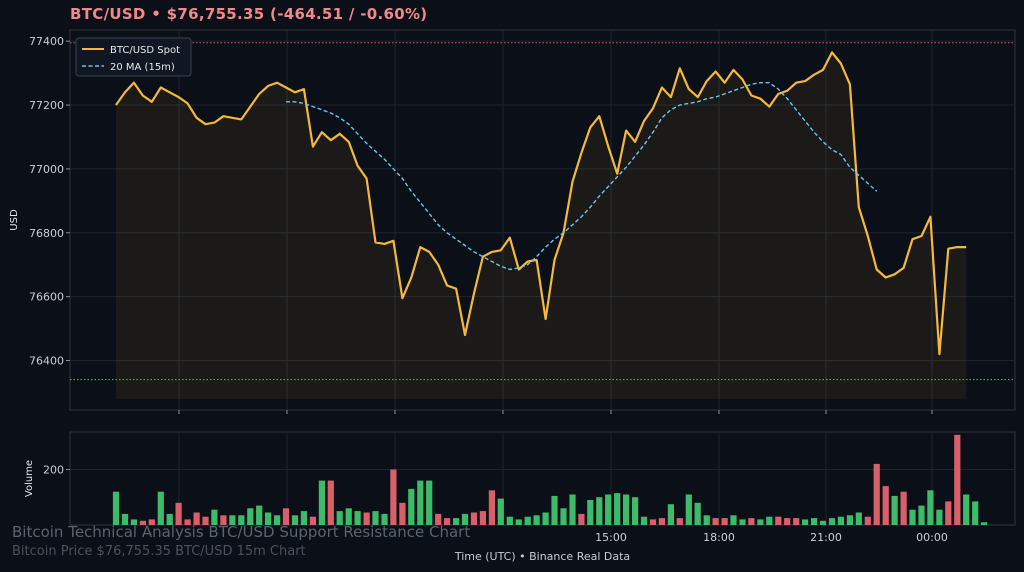 The height and width of the screenshot is (572, 1024). Describe the element at coordinates (14, 220) in the screenshot. I see `y-axis-label: USD` at that location.